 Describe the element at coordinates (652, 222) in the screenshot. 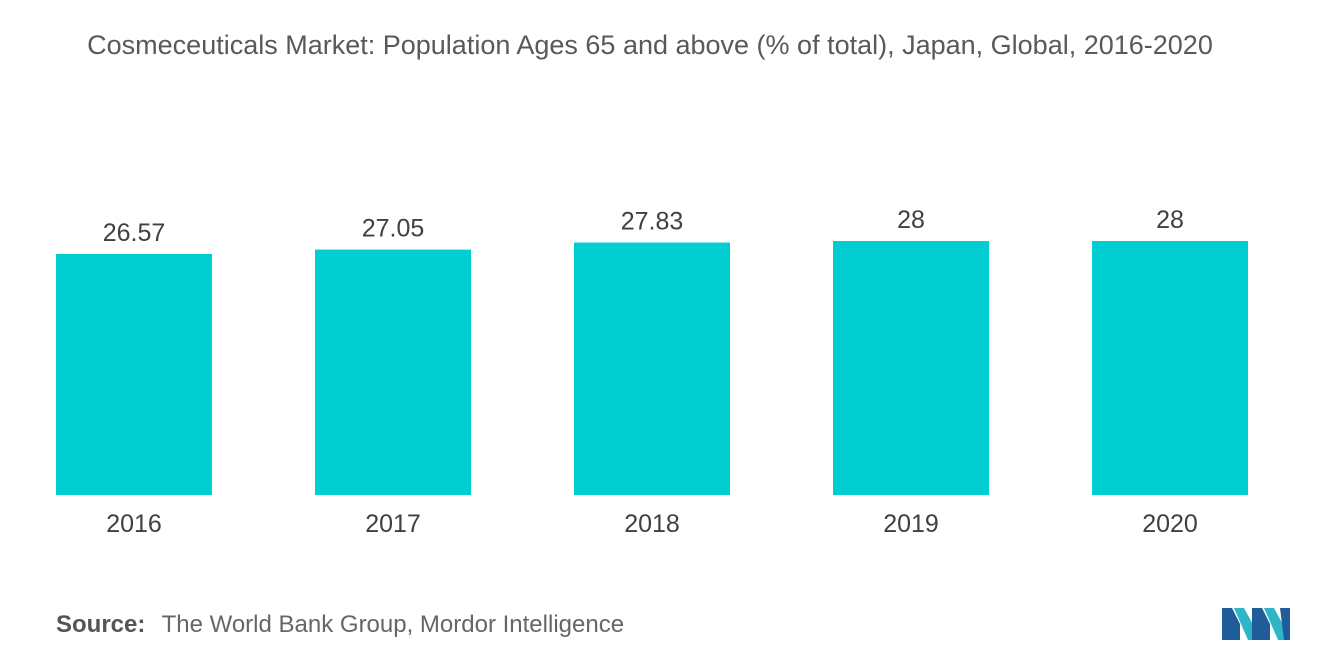

I see `value-label-2018: 27.83` at that location.